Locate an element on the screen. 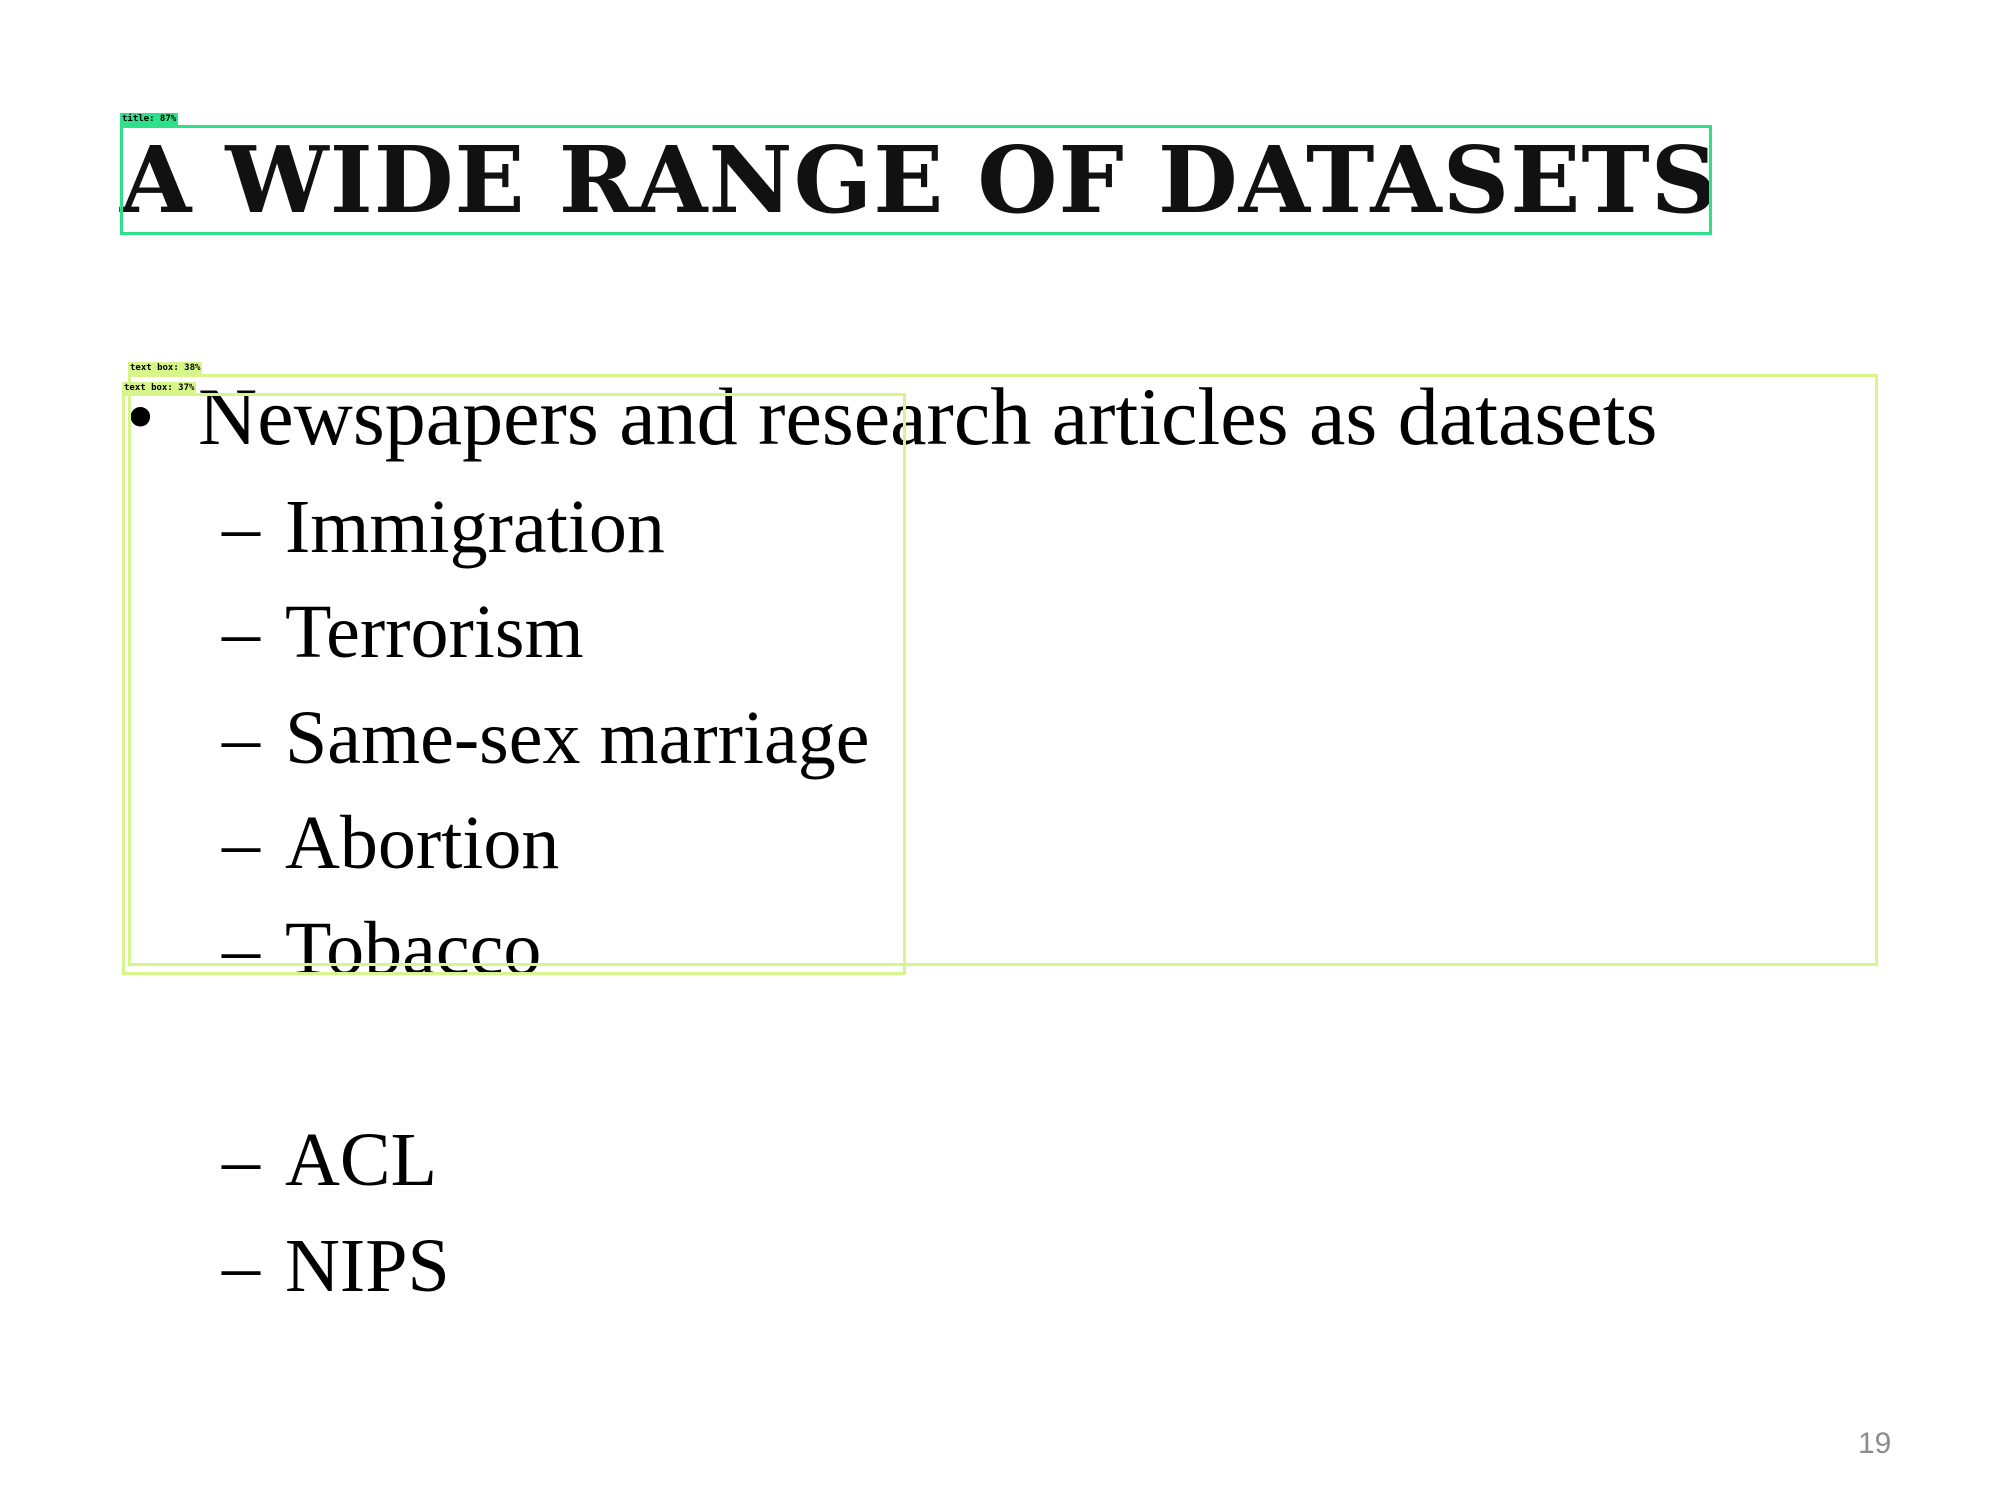 The height and width of the screenshot is (1500, 2000). text-box-detection-narrow-label: text box: 37% is located at coordinates (159, 388).